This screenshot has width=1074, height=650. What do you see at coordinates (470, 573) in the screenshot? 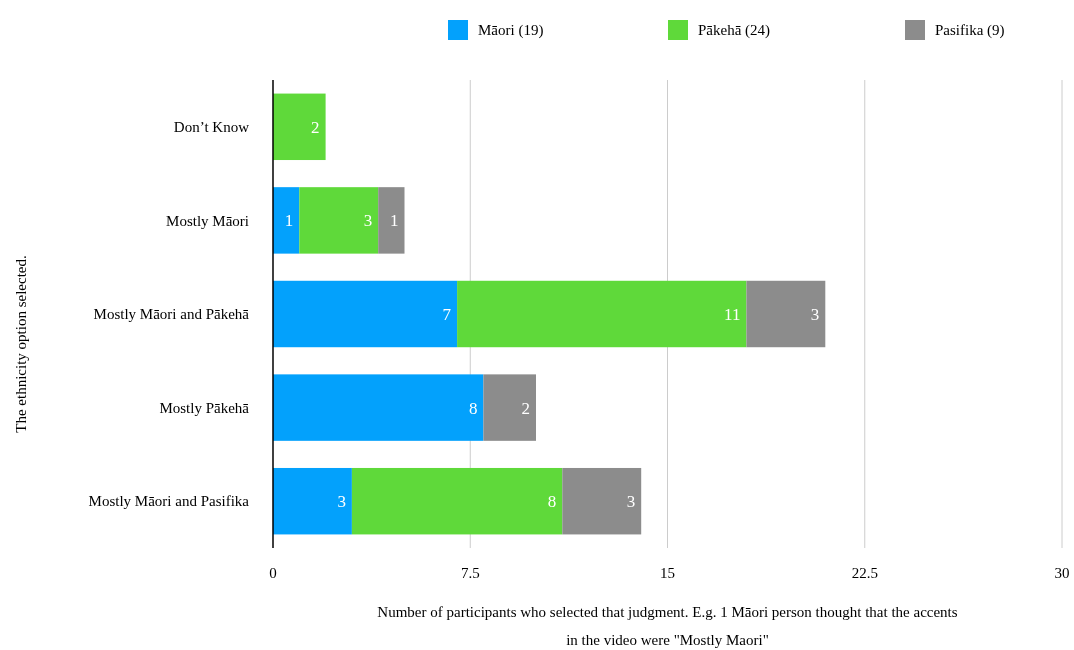
I see `x-tick-label: 7.5` at bounding box center [470, 573].